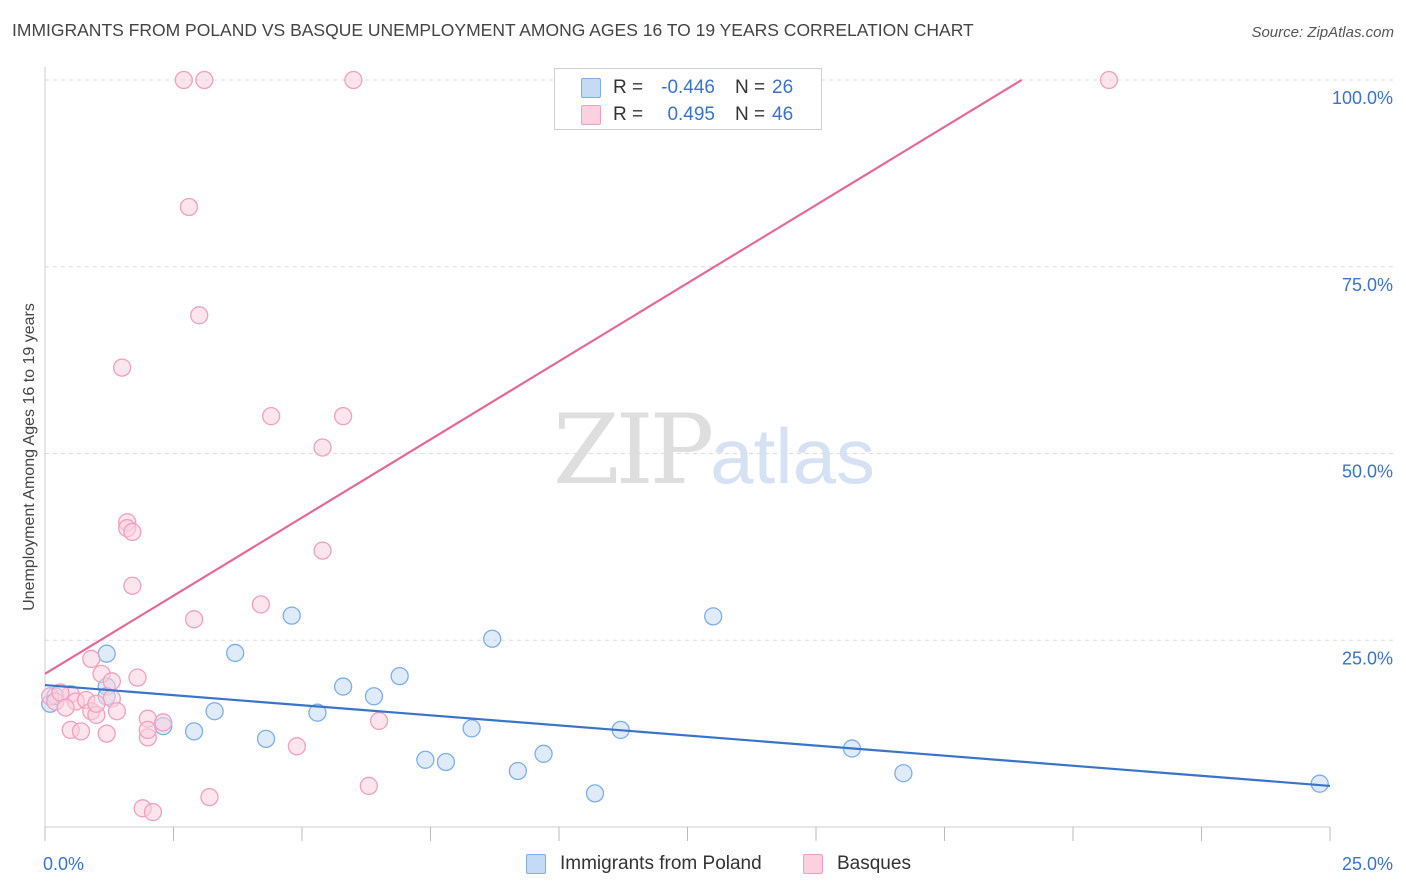 This screenshot has width=1406, height=892. What do you see at coordinates (874, 863) in the screenshot?
I see `legend-label: Basques` at bounding box center [874, 863].